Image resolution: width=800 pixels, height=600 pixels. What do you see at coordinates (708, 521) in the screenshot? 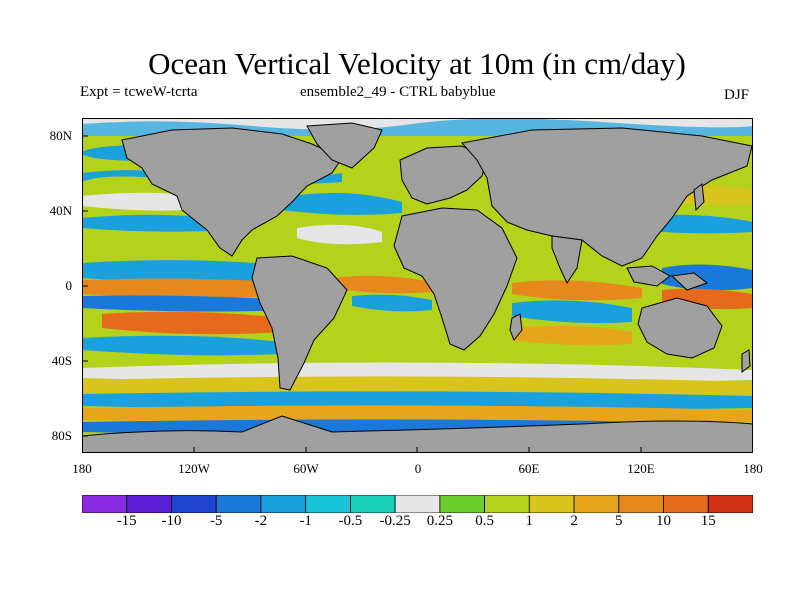
I see `colorbar-tick-label: 15` at bounding box center [708, 521].